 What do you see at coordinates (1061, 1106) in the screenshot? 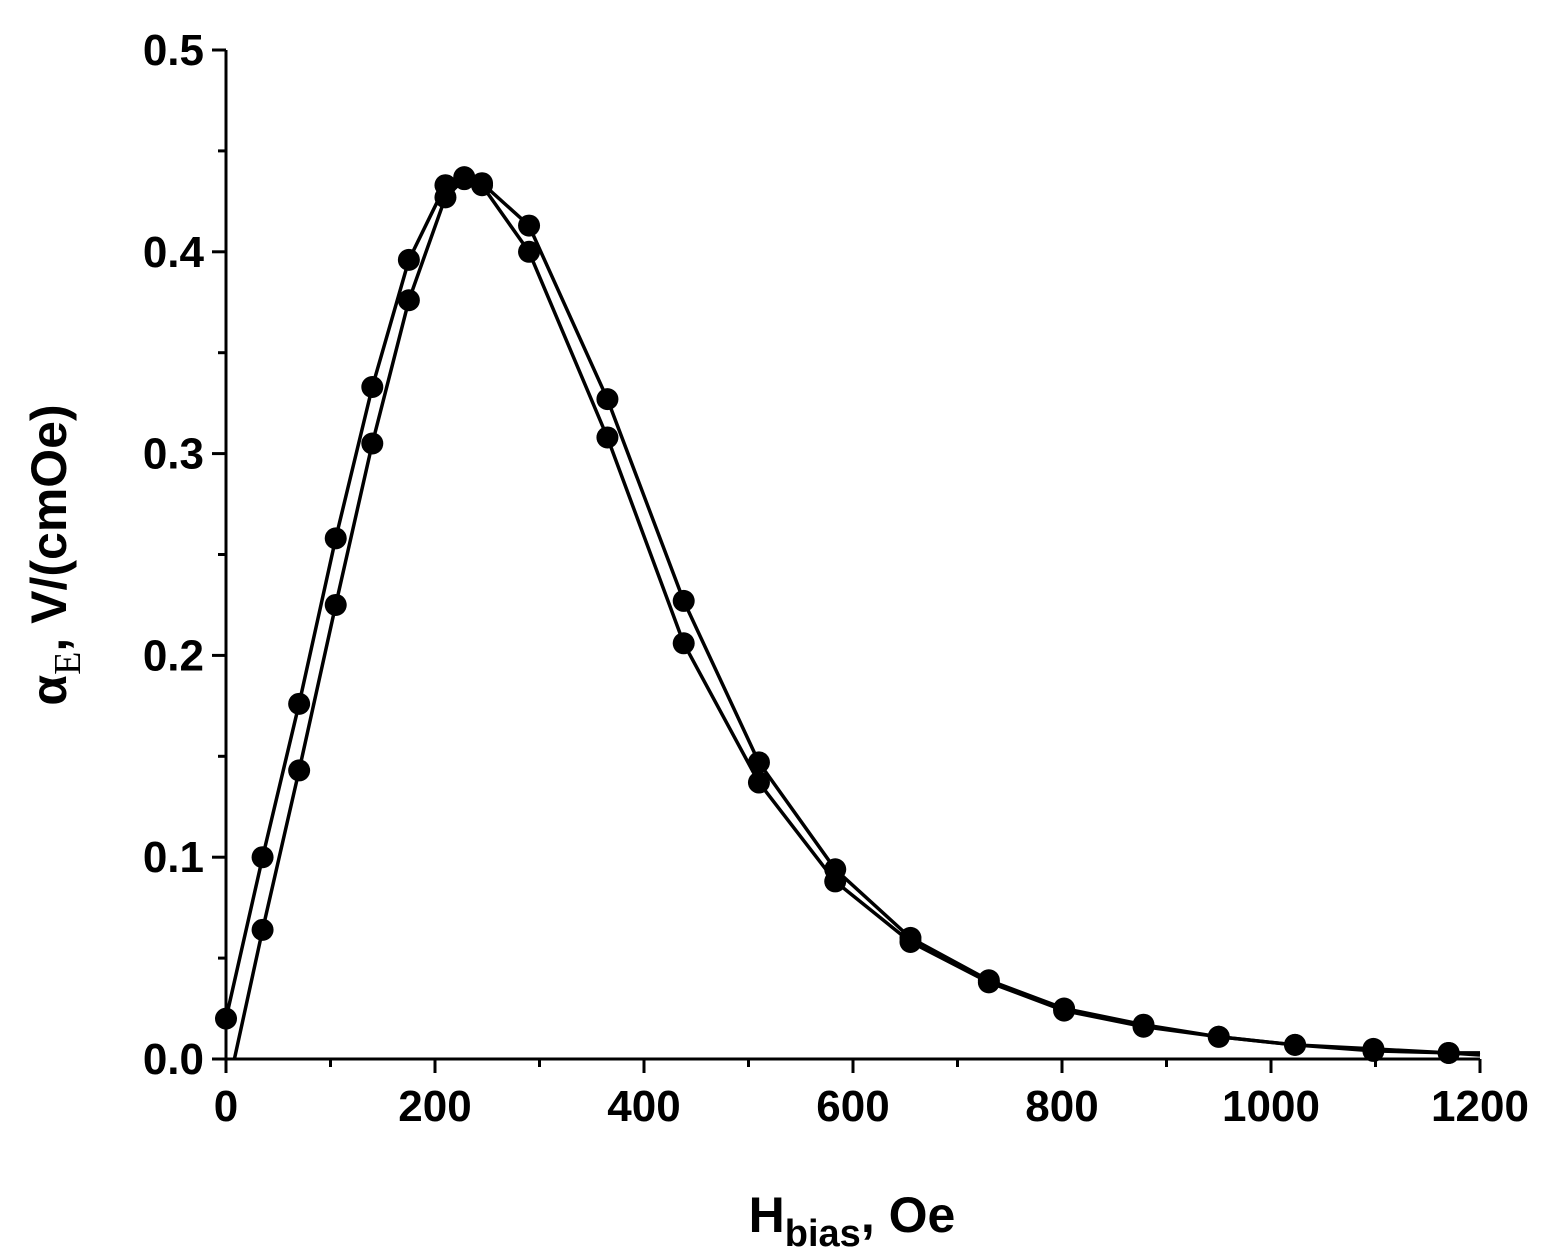
I see `x-tick-label: 800` at bounding box center [1061, 1106].